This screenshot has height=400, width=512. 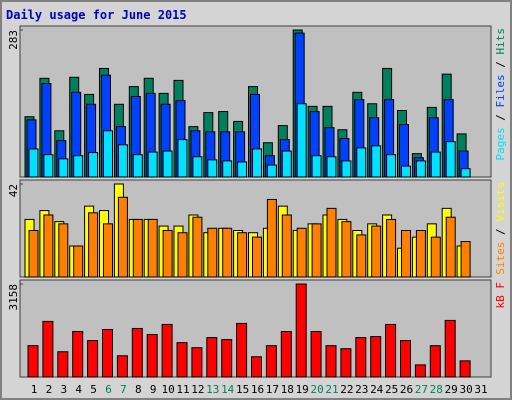 I want to click on legend-entry: Hits, so click(x=500, y=41).